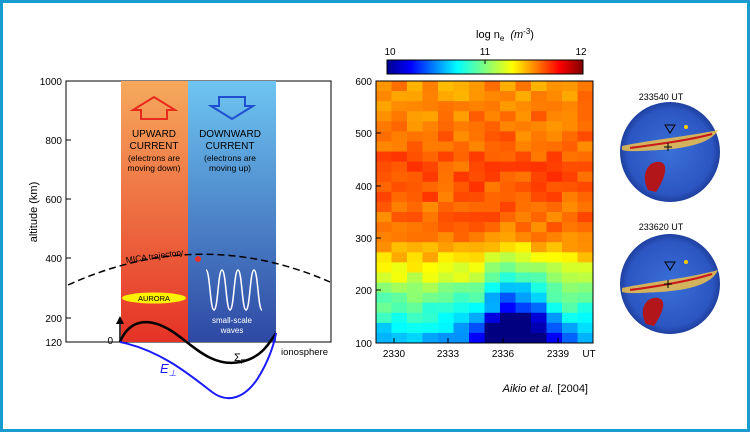 The width and height of the screenshot is (750, 432). I want to click on heatmap-x-tick: 2339, so click(558, 354).